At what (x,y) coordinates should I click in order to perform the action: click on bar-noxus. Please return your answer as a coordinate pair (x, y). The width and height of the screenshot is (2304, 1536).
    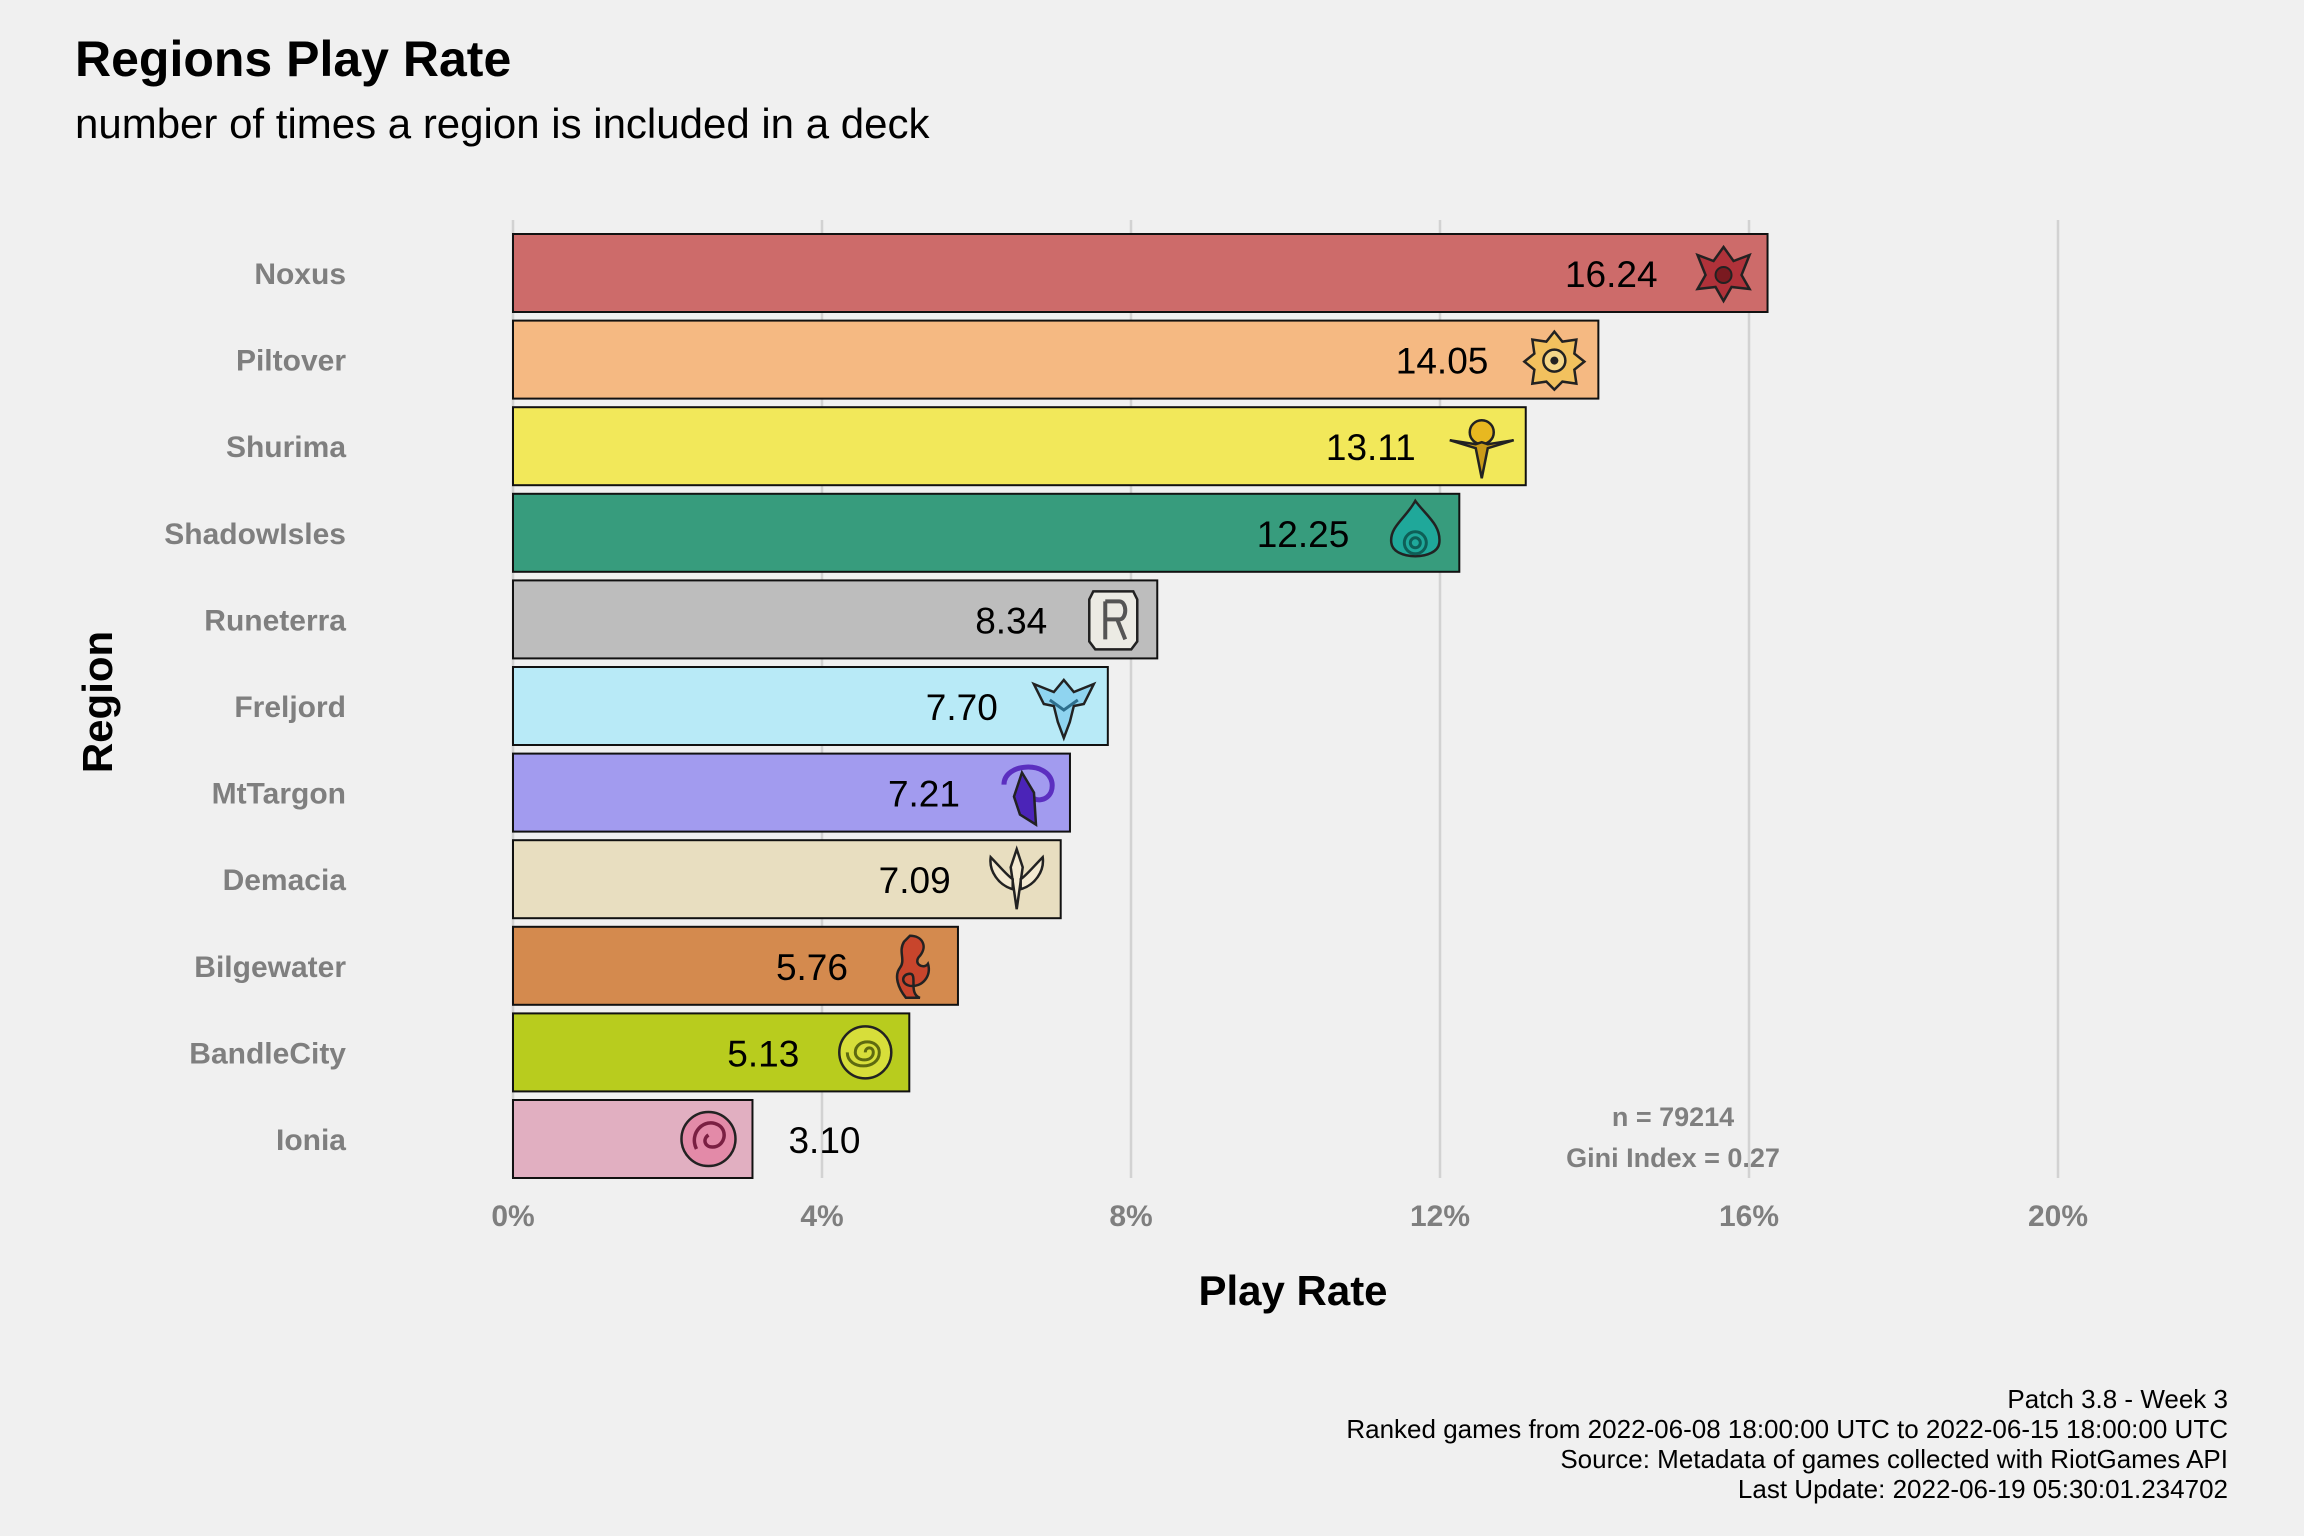
    Looking at the image, I should click on (1140, 273).